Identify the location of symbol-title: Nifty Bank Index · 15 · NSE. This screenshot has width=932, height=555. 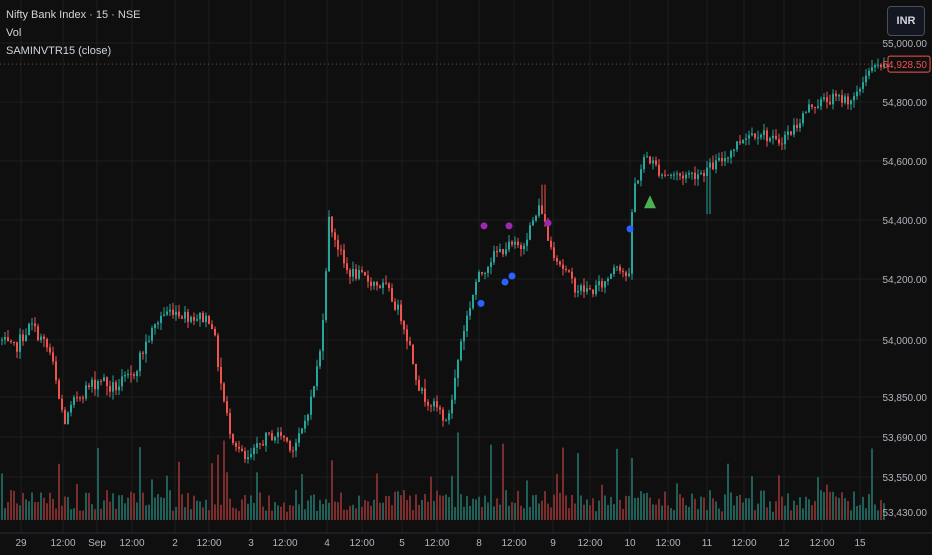
(73, 15).